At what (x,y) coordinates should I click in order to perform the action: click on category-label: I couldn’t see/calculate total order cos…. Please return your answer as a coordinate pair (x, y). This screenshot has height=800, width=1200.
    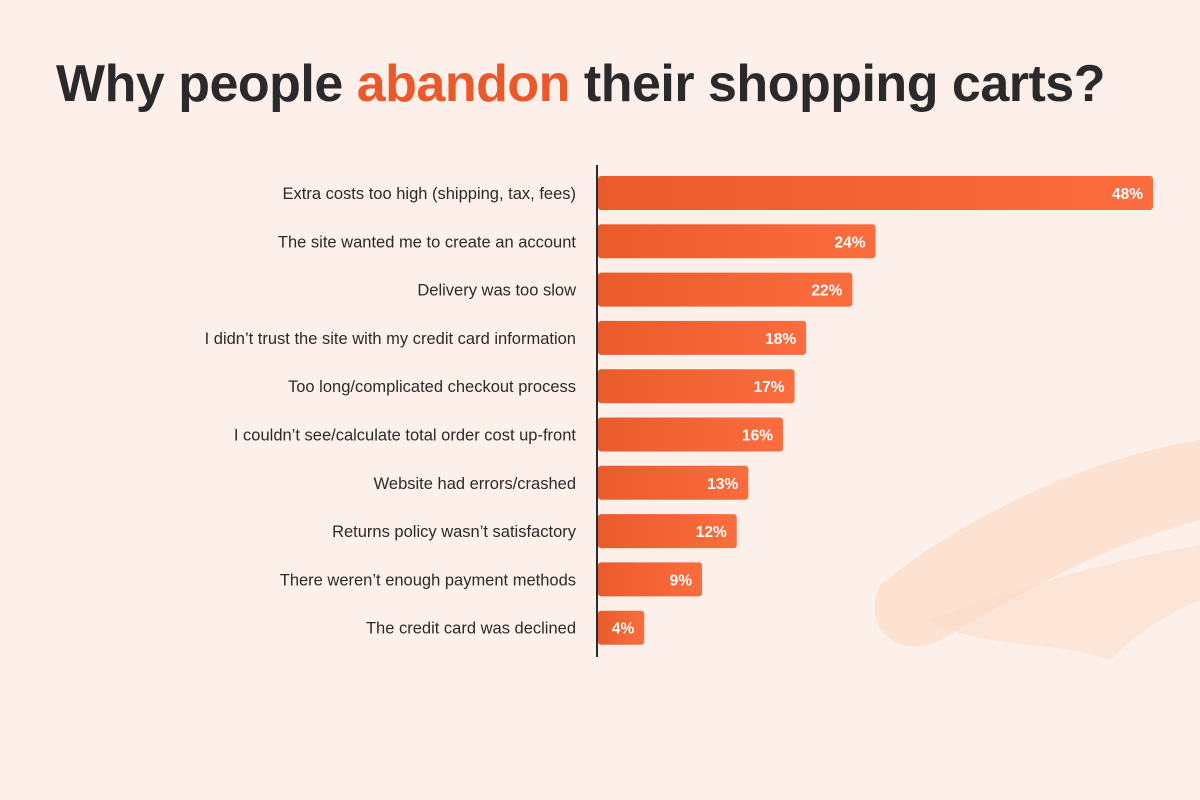
    Looking at the image, I should click on (405, 436).